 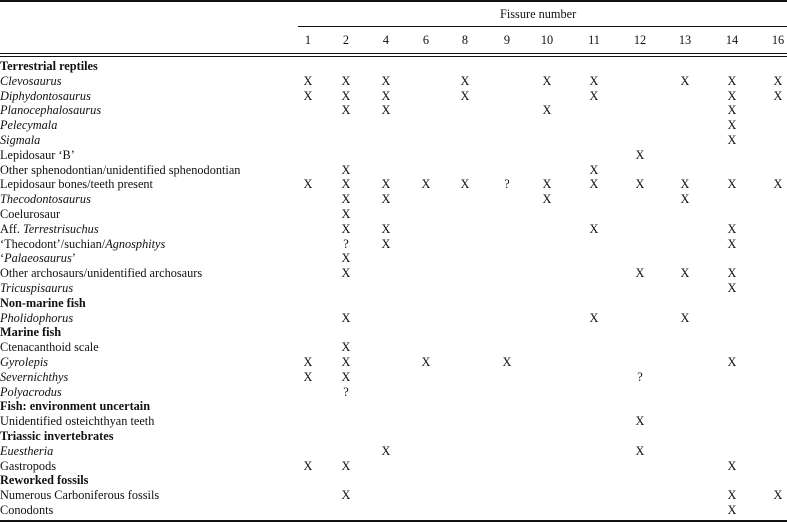 I want to click on row-label: Ctenacanthoid scale, so click(x=49, y=347).